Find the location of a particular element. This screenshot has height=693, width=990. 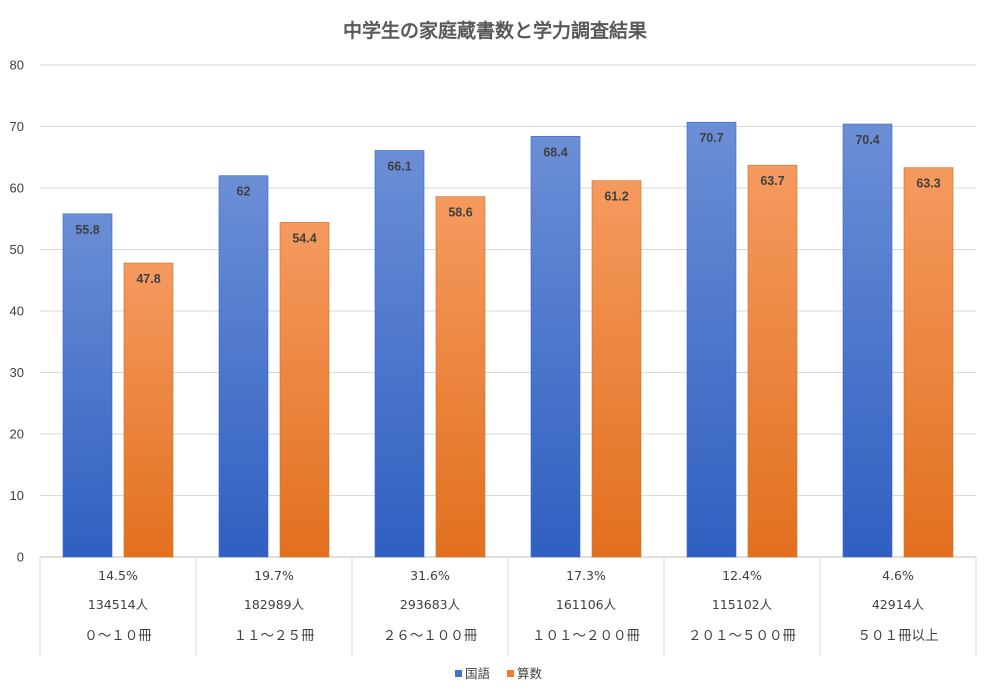

data-label: 70.4 is located at coordinates (867, 140).